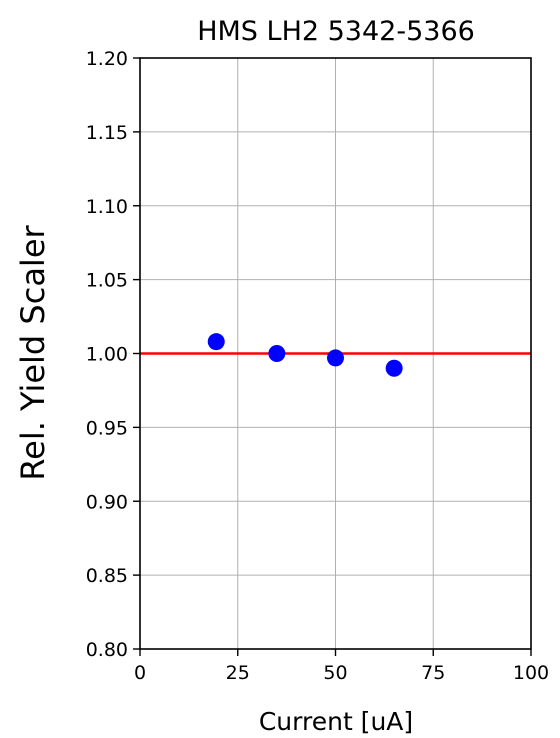 The width and height of the screenshot is (560, 738). Describe the element at coordinates (107, 59) in the screenshot. I see `y-tick-label: 1.20` at that location.